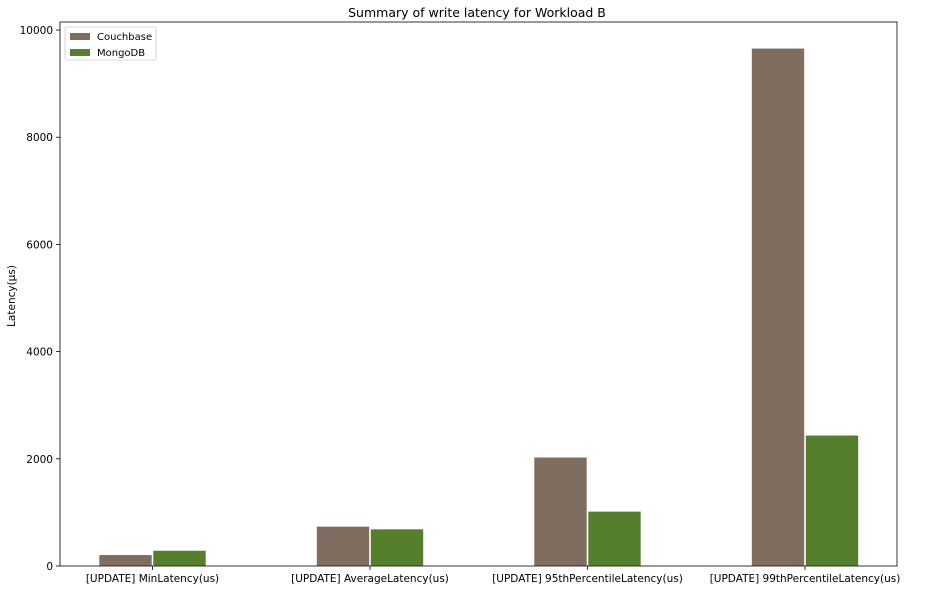  What do you see at coordinates (36, 31) in the screenshot?
I see `y-tick-label: 10000` at bounding box center [36, 31].